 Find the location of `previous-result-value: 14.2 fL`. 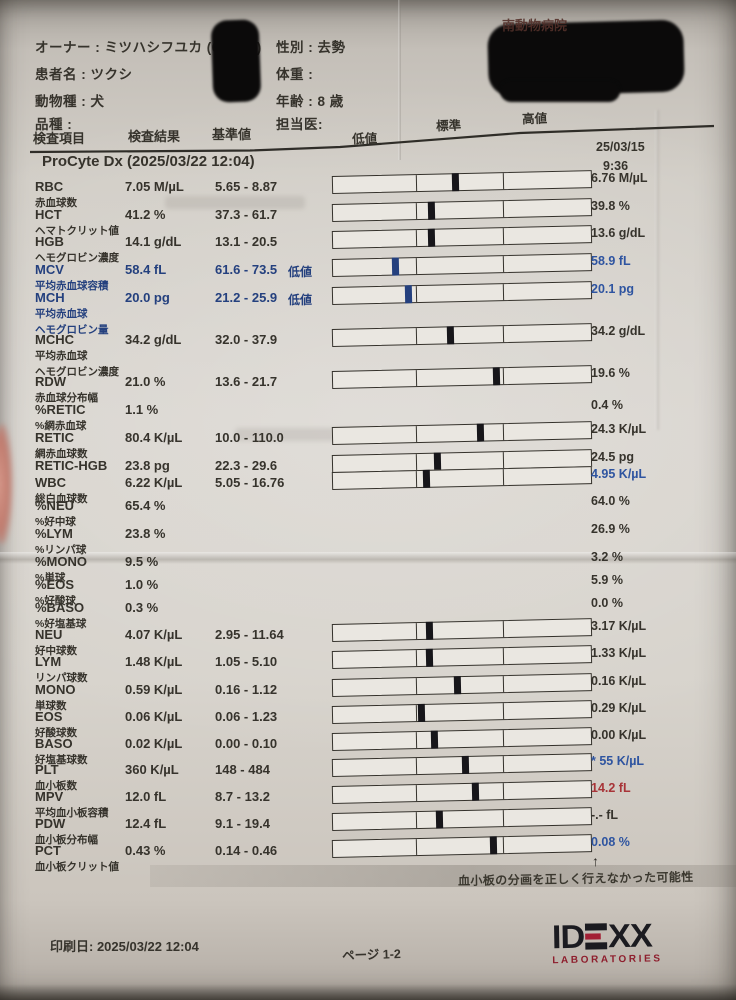

previous-result-value: 14.2 fL is located at coordinates (611, 788).